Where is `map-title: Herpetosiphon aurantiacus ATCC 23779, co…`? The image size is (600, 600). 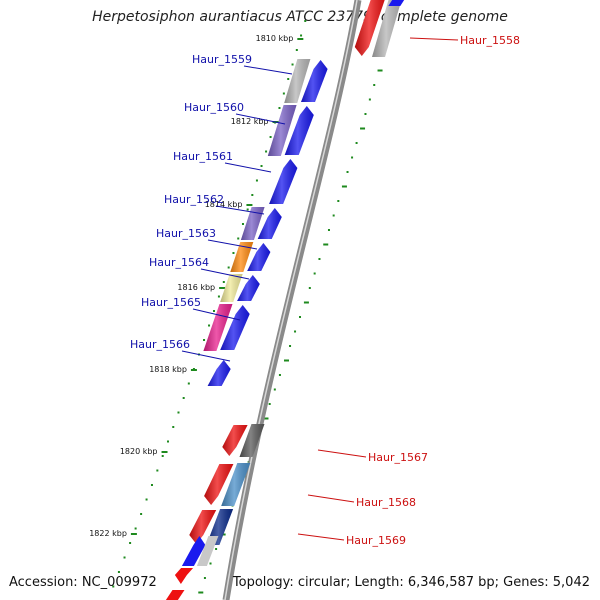 map-title: Herpetosiphon aurantiacus ATCC 23779, co… is located at coordinates (300, 17).